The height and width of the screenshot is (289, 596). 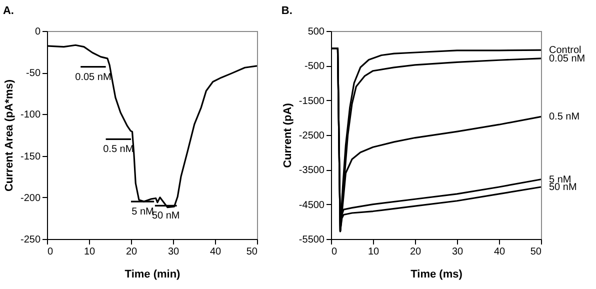 What do you see at coordinates (311, 170) in the screenshot?
I see `y-tick-label: -3500` at bounding box center [311, 170].